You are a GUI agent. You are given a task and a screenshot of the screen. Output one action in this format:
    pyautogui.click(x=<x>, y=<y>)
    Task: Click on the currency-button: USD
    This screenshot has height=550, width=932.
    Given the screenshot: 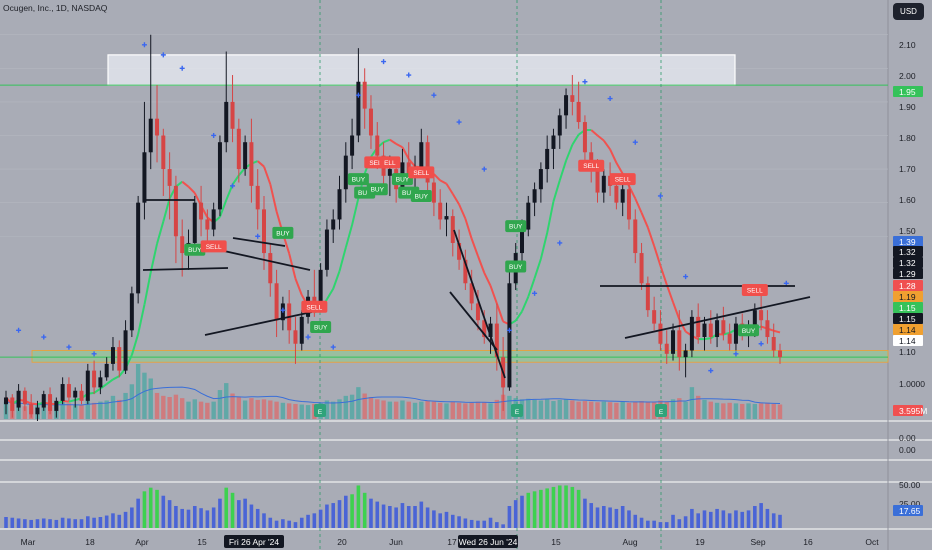 What is the action you would take?
    pyautogui.click(x=908, y=11)
    